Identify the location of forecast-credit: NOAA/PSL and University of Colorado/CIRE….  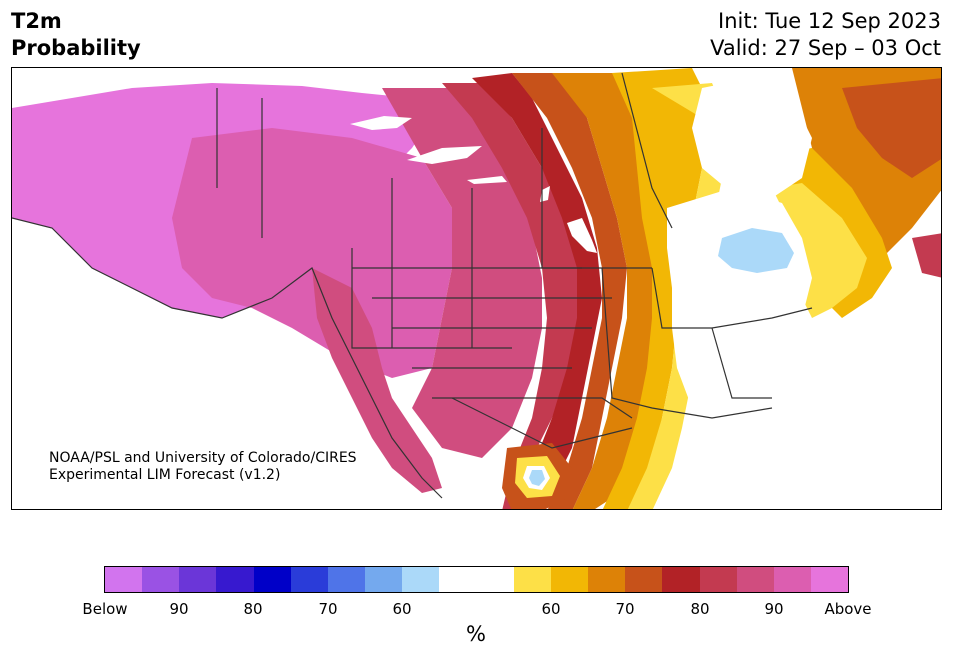
(203, 467).